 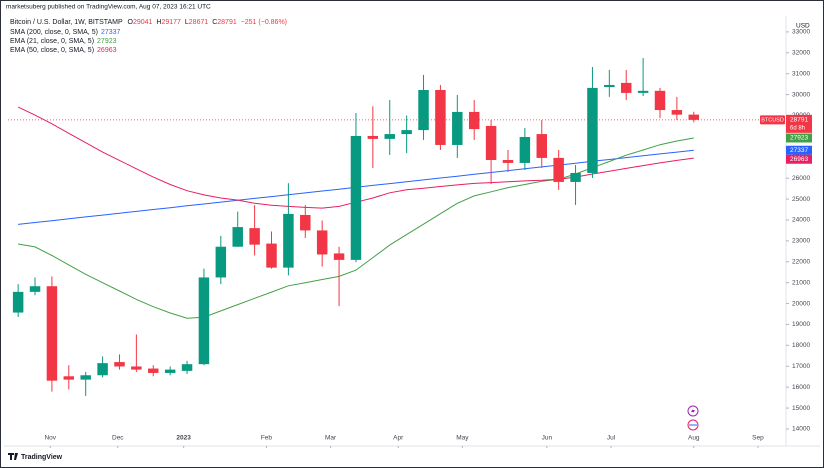 What do you see at coordinates (801, 178) in the screenshot?
I see `y-tick-label: 26000` at bounding box center [801, 178].